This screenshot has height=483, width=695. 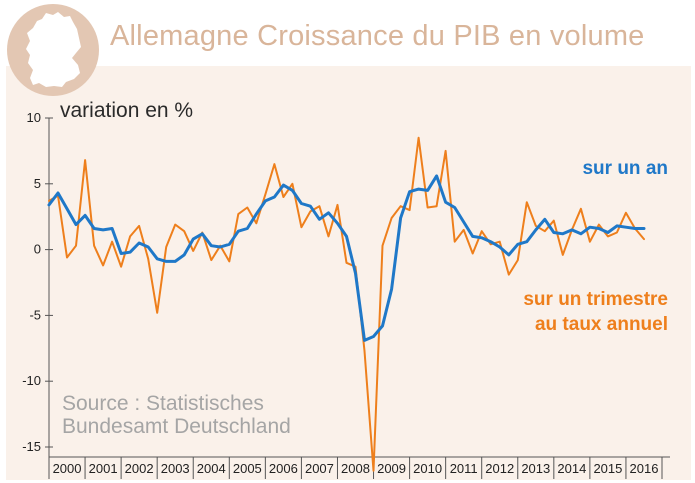 I want to click on y-tick-label: -15, so click(x=31, y=446).